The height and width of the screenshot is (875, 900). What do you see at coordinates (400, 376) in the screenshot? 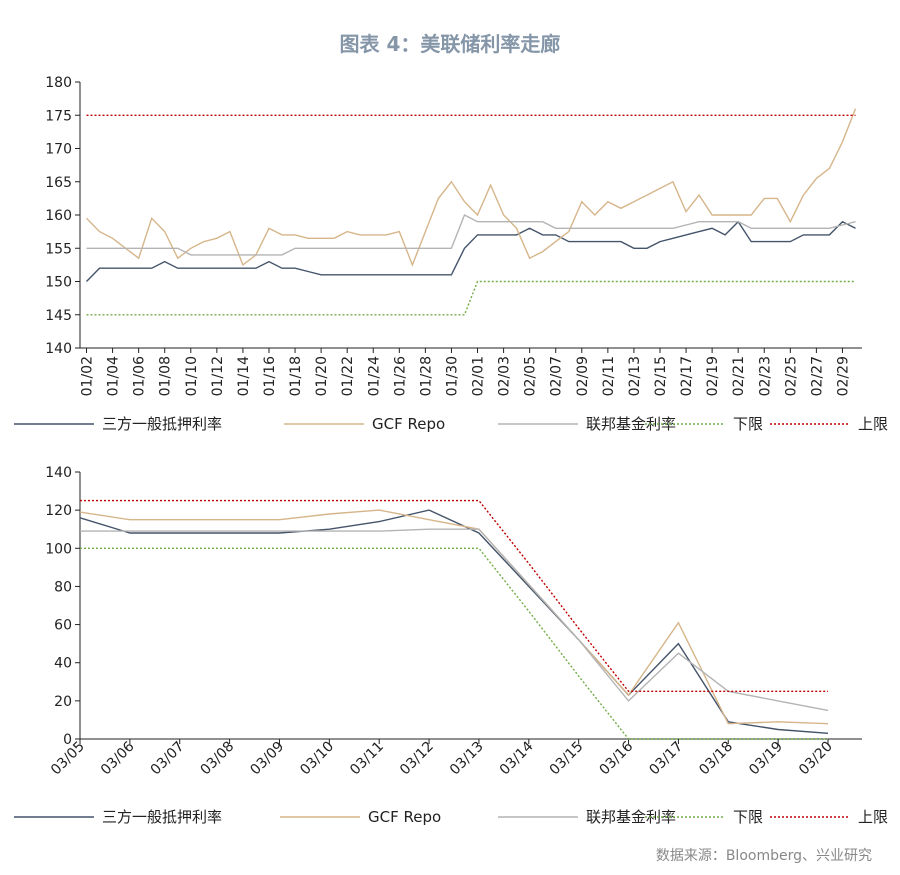
I see `x-tick-label: 01/26` at bounding box center [400, 376].